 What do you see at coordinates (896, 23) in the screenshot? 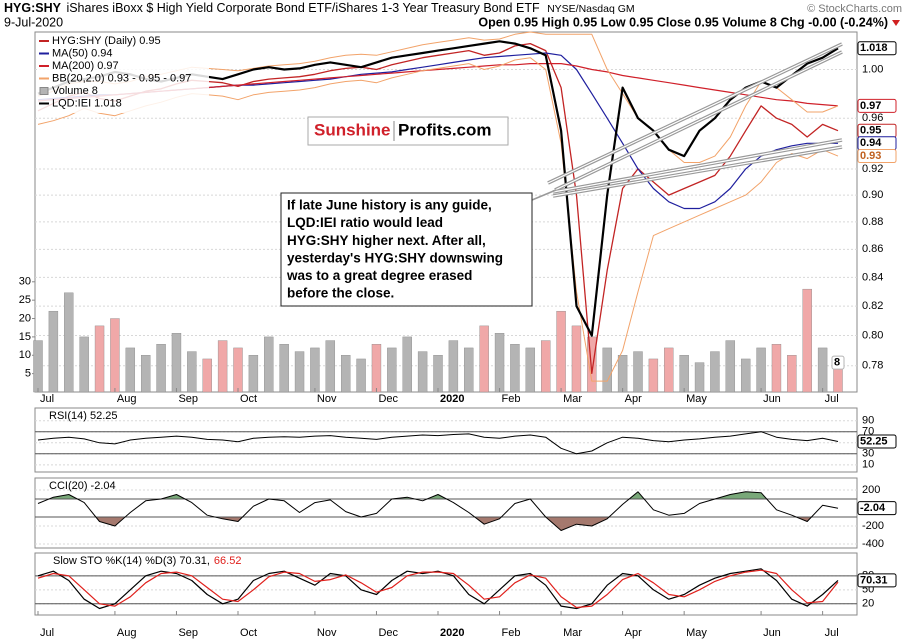
I see `down-arrow` at bounding box center [896, 23].